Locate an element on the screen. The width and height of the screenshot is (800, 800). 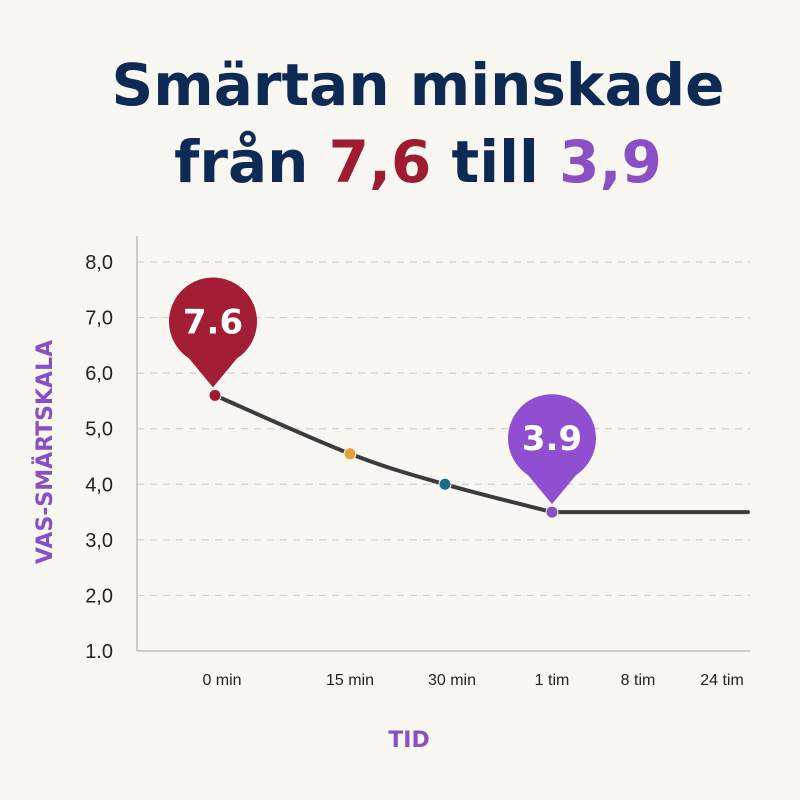
y-tick-label: 3,0 is located at coordinates (99, 541).